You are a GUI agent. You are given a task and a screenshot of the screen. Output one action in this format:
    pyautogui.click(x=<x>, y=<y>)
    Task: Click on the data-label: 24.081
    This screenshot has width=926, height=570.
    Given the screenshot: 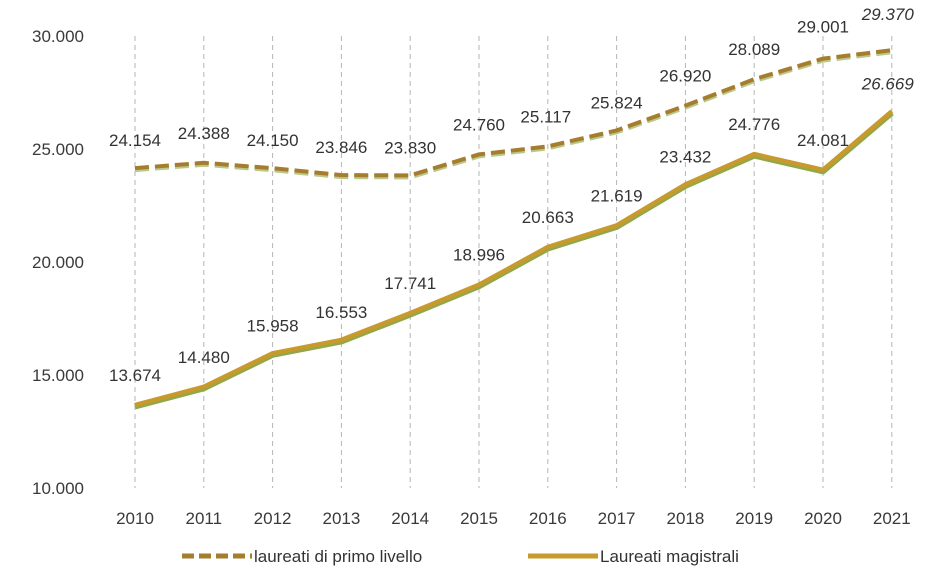 What is the action you would take?
    pyautogui.click(x=823, y=140)
    